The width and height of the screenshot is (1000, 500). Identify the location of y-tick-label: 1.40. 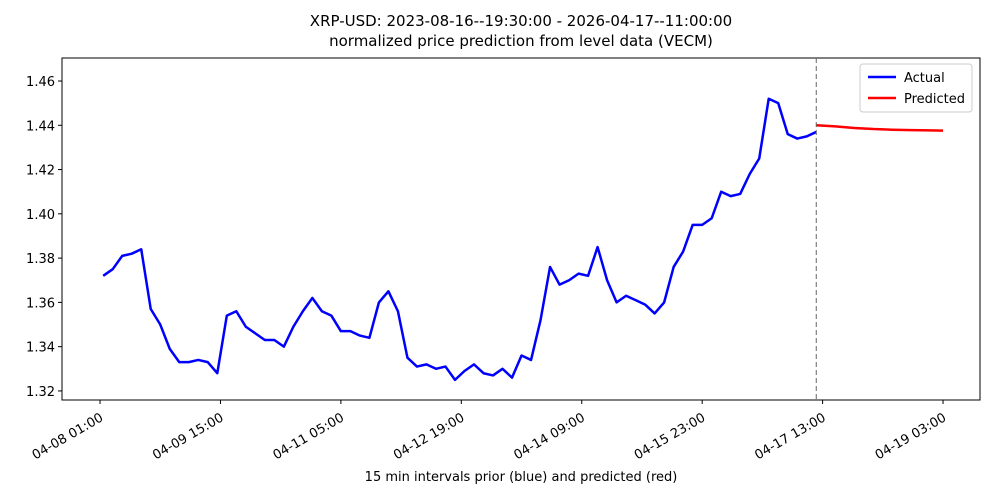
(40, 215).